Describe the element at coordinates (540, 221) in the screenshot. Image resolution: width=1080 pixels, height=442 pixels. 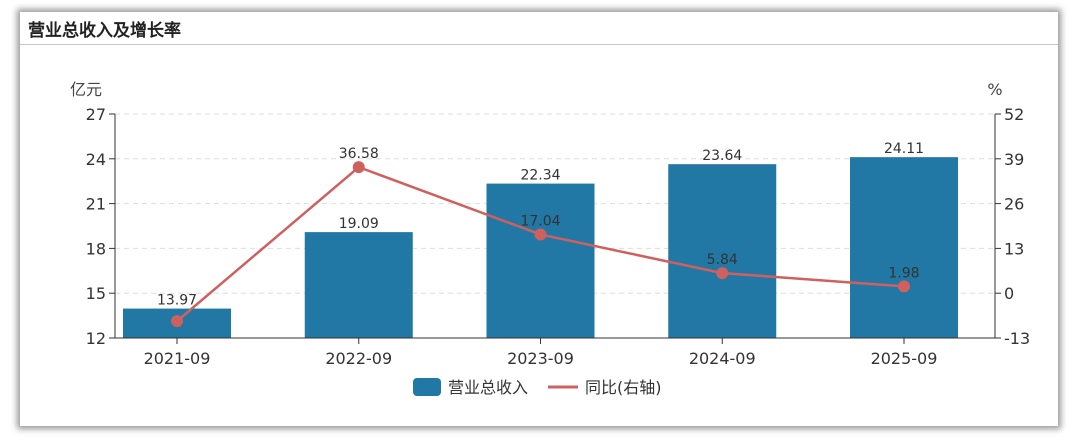
I see `growth-value-label: 17.04` at that location.